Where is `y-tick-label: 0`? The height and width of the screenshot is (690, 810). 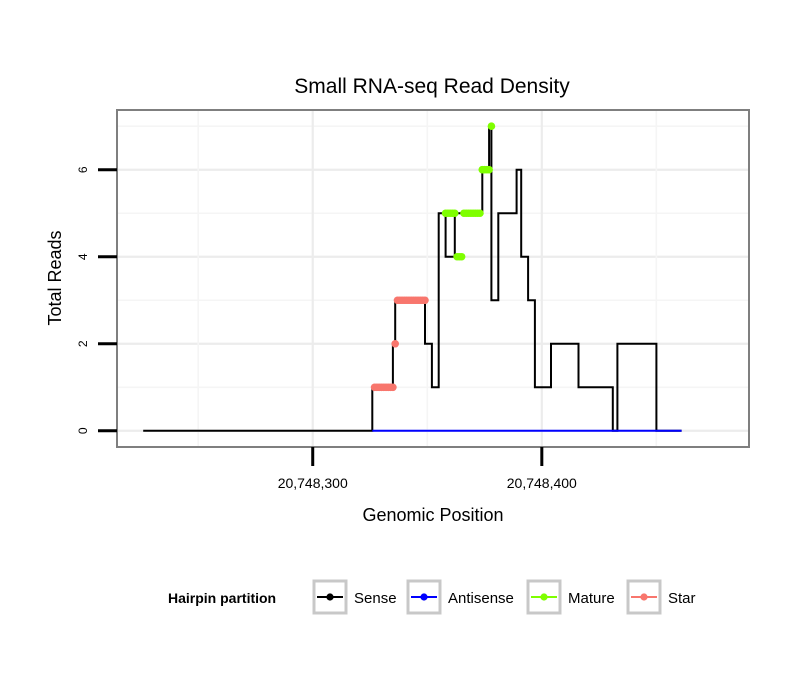 y-tick-label: 0 is located at coordinates (83, 430).